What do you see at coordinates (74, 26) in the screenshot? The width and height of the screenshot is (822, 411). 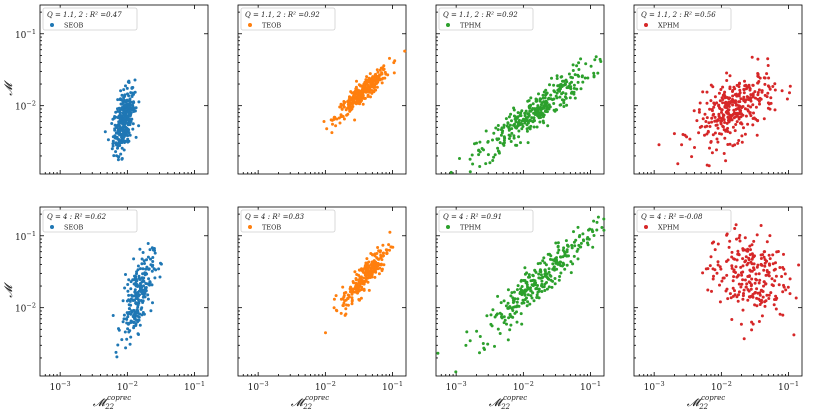 I see `legend-label: SEOB` at bounding box center [74, 26].